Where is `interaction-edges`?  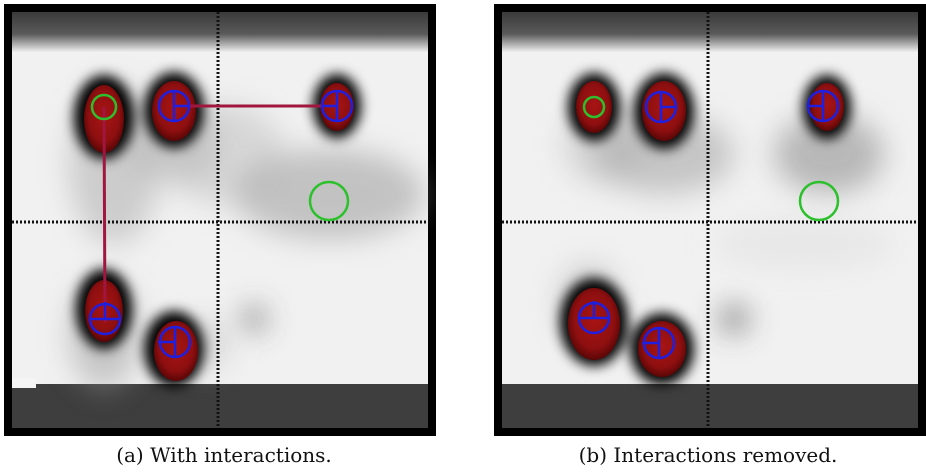
interaction-edges is located at coordinates (219, 213).